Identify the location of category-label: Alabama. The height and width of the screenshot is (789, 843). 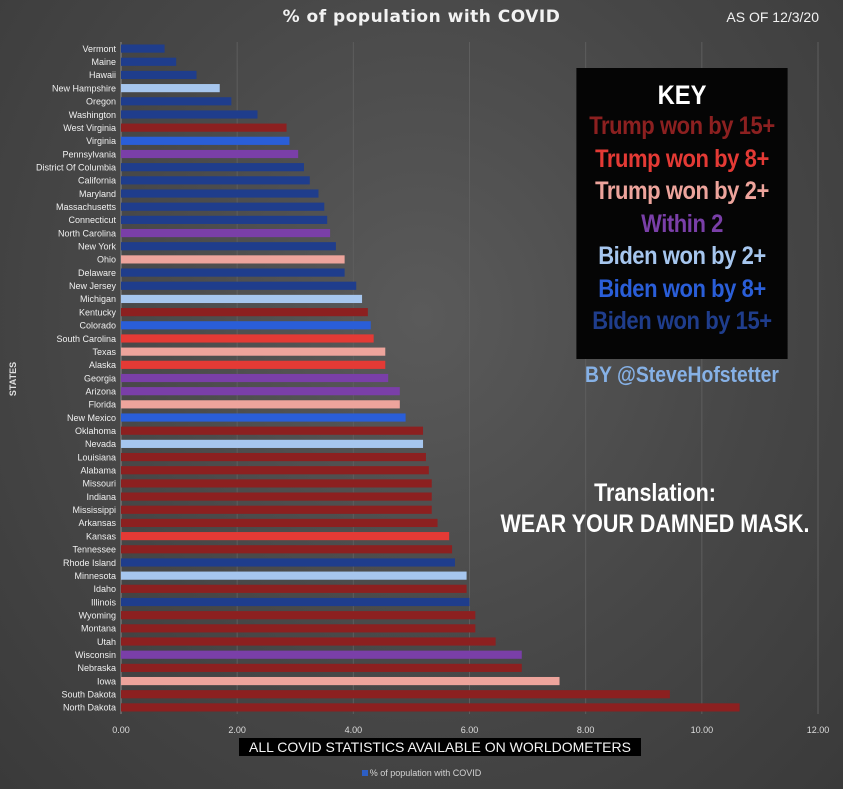
(98, 471).